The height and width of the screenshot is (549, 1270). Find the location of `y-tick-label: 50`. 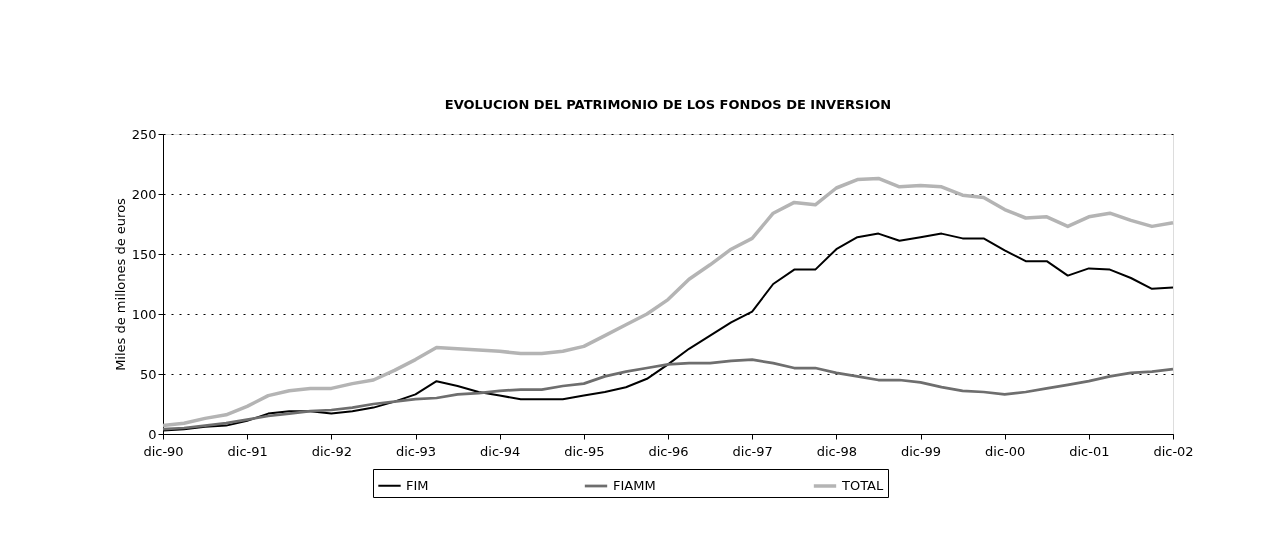

y-tick-label: 50 is located at coordinates (148, 374).